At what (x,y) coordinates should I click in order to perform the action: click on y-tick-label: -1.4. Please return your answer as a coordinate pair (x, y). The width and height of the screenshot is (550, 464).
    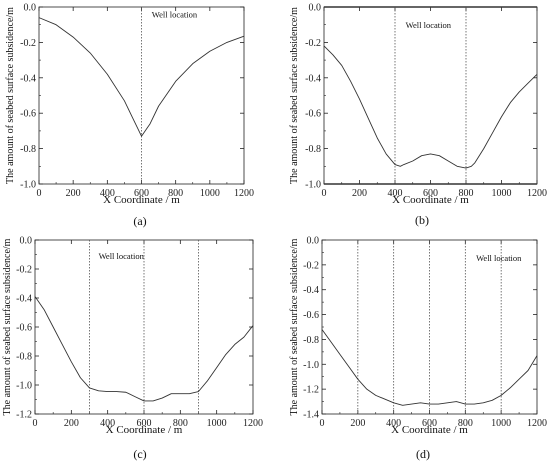
    Looking at the image, I should click on (311, 415).